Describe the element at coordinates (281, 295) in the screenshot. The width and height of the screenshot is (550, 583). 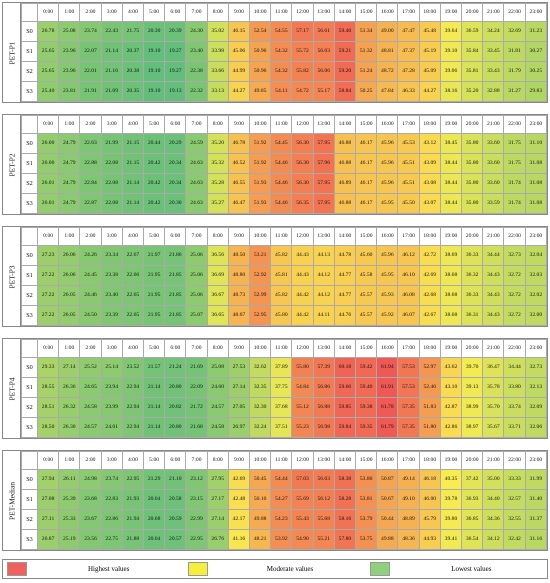
I see `heatmap-cell: 45.82` at that location.